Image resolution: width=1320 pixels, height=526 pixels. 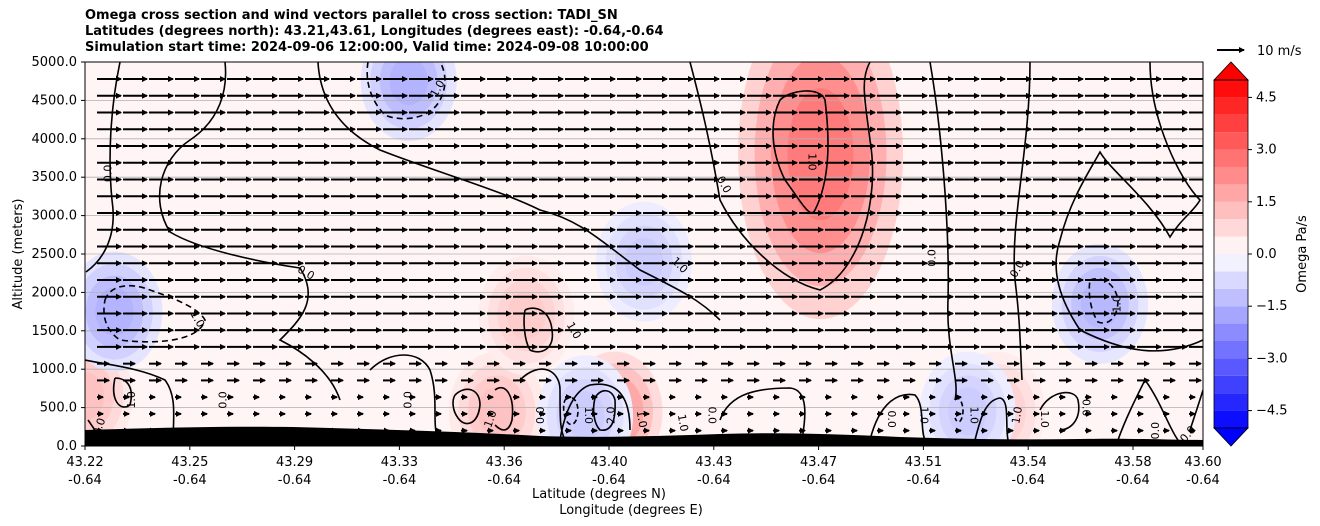 I want to click on y-tick-label: 1500.0, so click(x=55, y=331).